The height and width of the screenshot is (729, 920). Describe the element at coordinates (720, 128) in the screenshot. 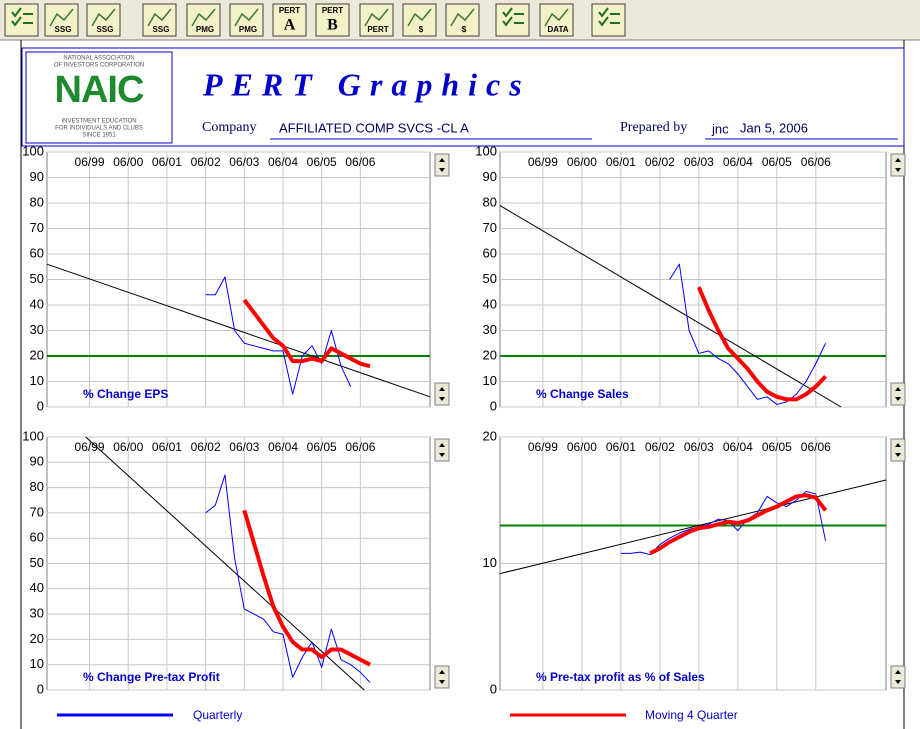

I see `preparer: jnc` at that location.